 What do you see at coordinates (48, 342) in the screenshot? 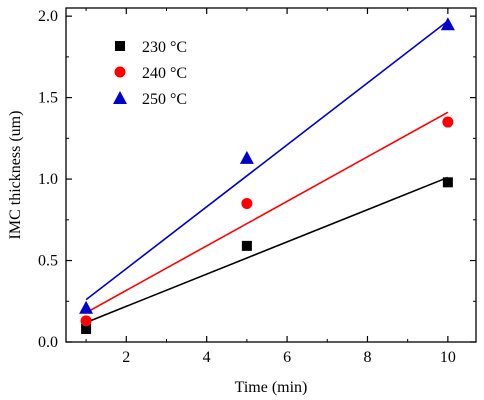
I see `y-tick-label: 0.0` at bounding box center [48, 342].